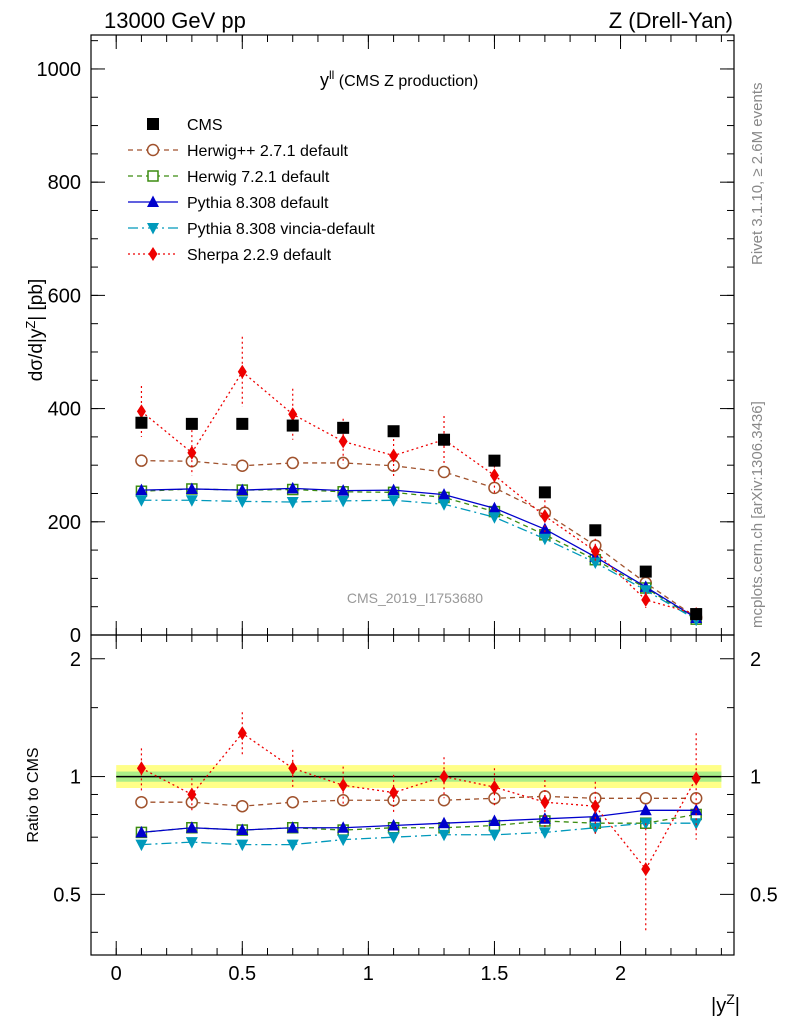 The width and height of the screenshot is (786, 1024). I want to click on legend-marker-herwig-7-2-1-default, so click(153, 176).